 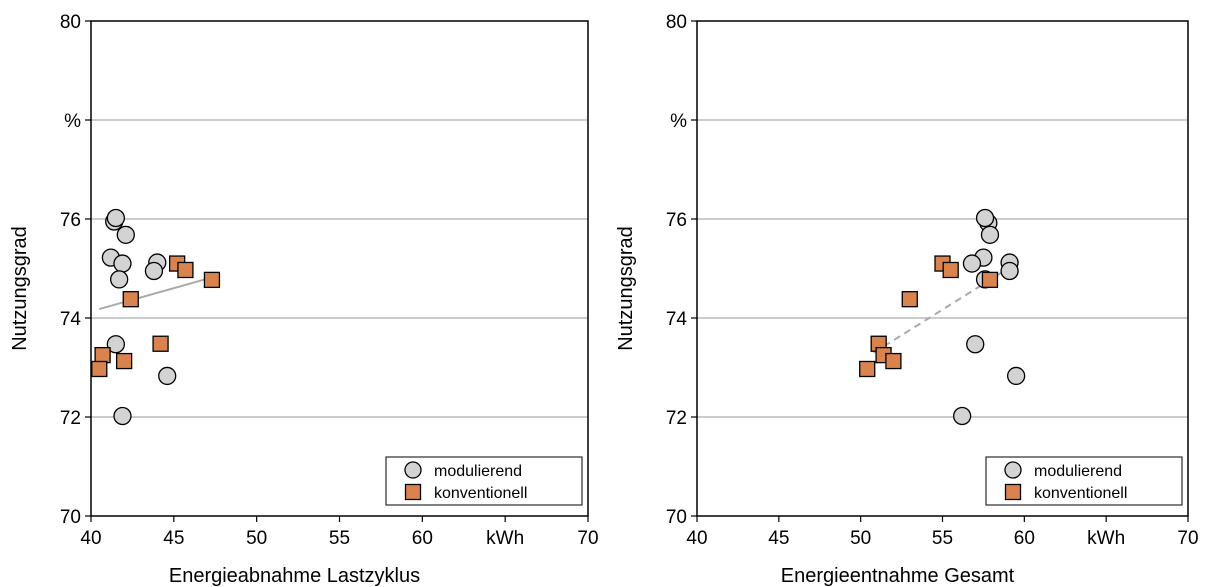 I want to click on chart2-x-tick-label: 60, so click(x=1024, y=538).